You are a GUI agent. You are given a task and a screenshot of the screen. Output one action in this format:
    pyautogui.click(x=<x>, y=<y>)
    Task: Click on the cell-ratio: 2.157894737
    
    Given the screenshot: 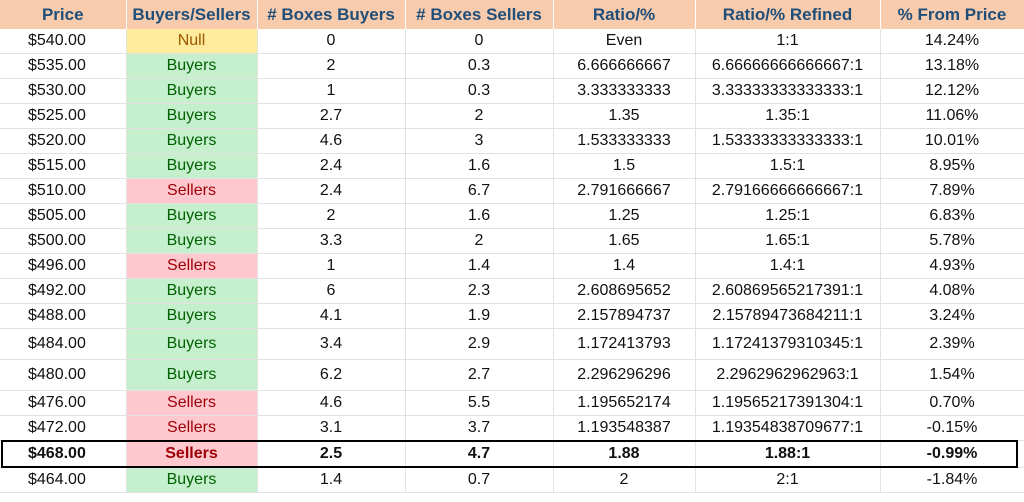 What is the action you would take?
    pyautogui.click(x=624, y=316)
    